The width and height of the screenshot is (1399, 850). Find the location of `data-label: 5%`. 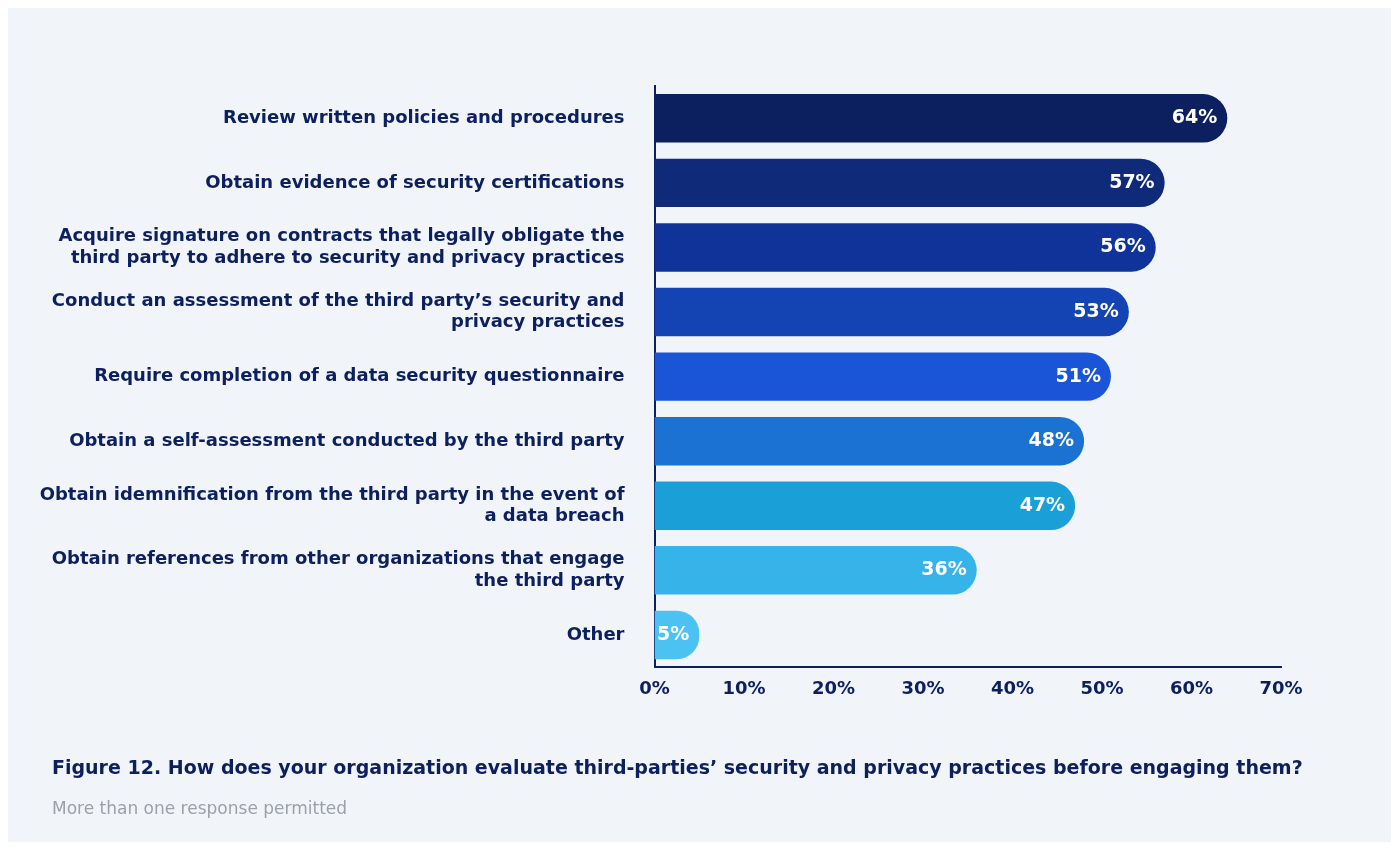

data-label: 5% is located at coordinates (673, 632).